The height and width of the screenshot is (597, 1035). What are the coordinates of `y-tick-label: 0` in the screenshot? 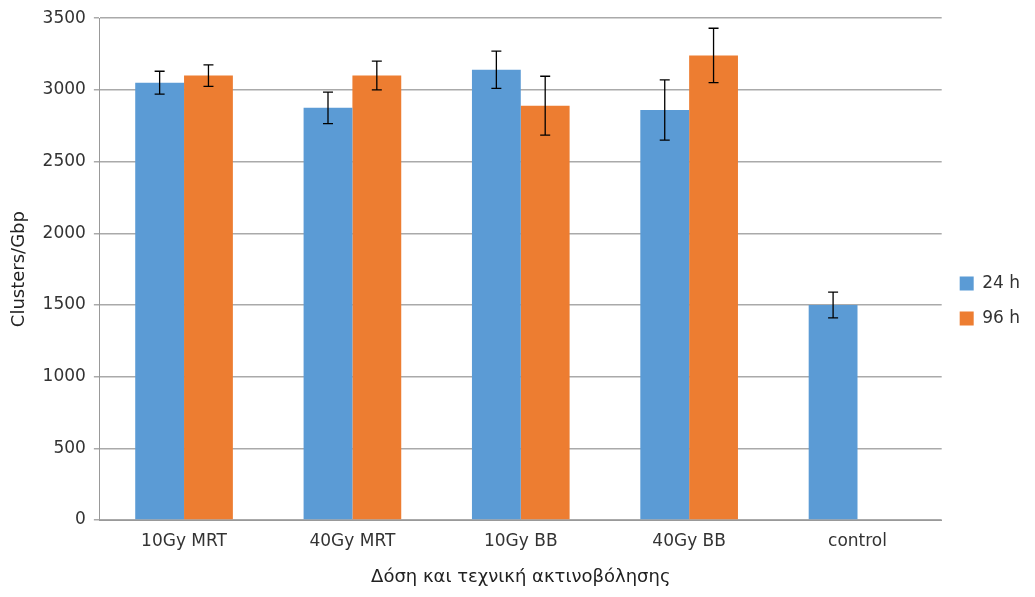 It's located at (80, 518).